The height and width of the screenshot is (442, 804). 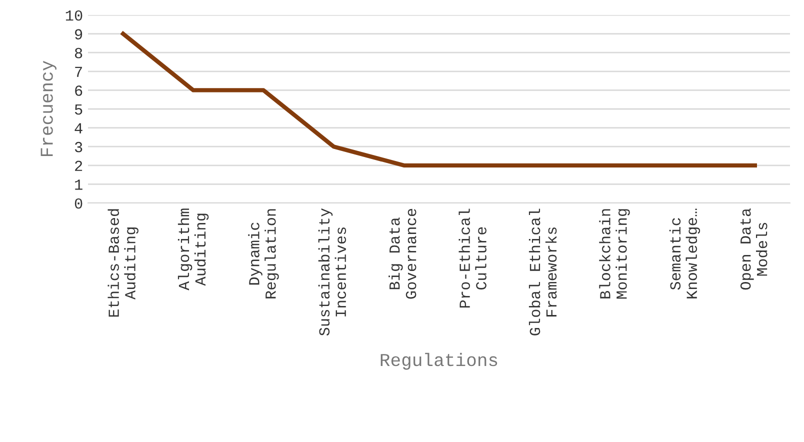 What do you see at coordinates (542, 272) in the screenshot?
I see `x-tick-label: Global Ethical Frameworks` at bounding box center [542, 272].